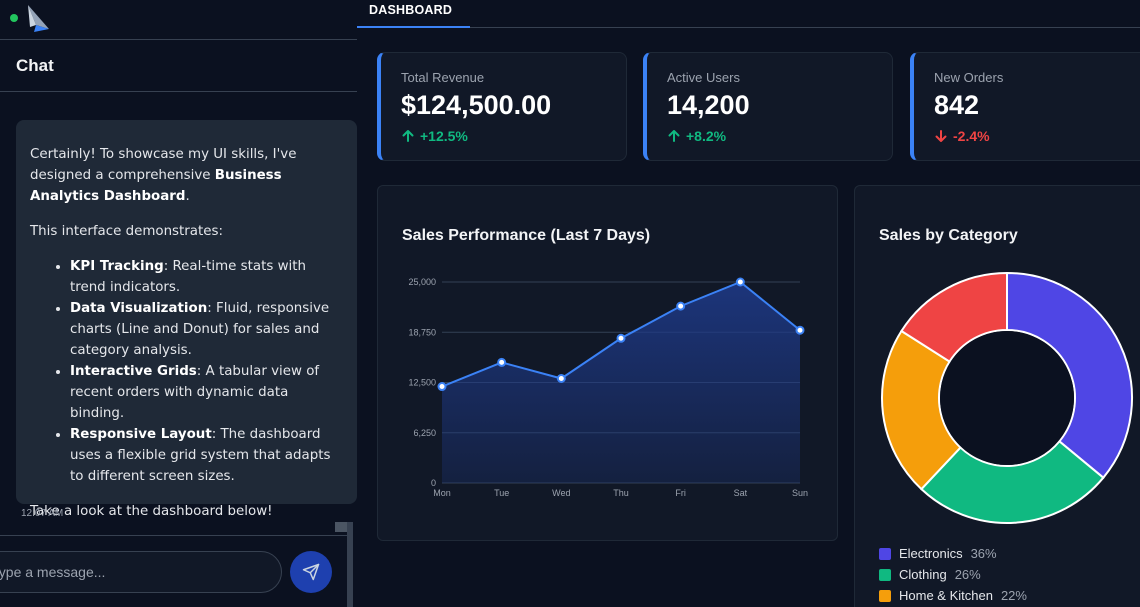 This screenshot has height=607, width=1140. Describe the element at coordinates (187, 196) in the screenshot. I see `message-intro-suffix: .` at that location.